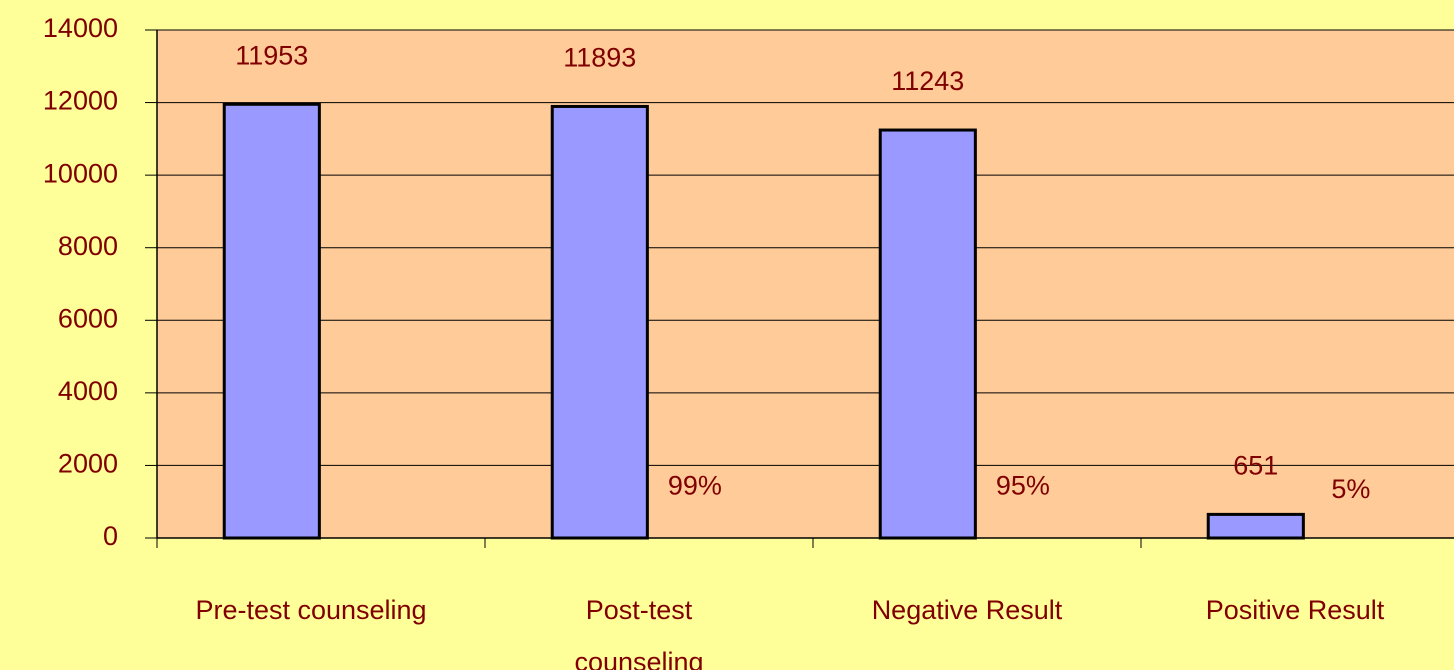 The height and width of the screenshot is (670, 1454). What do you see at coordinates (88, 464) in the screenshot?
I see `y-tick-label: 2000` at bounding box center [88, 464].